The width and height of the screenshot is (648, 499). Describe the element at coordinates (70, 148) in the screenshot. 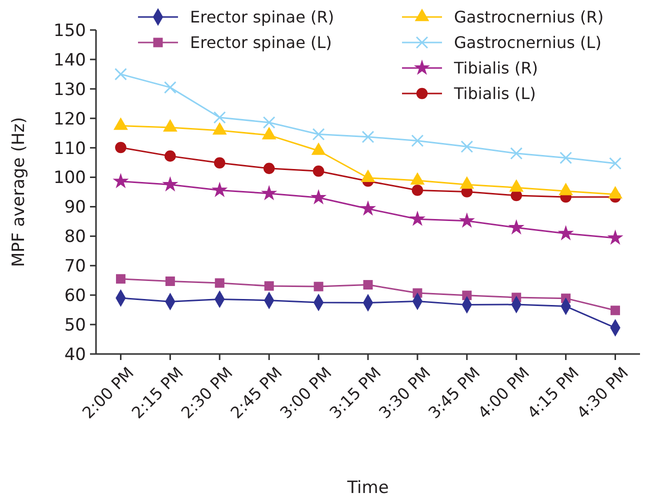

I see `y-tick-label: 110` at that location.